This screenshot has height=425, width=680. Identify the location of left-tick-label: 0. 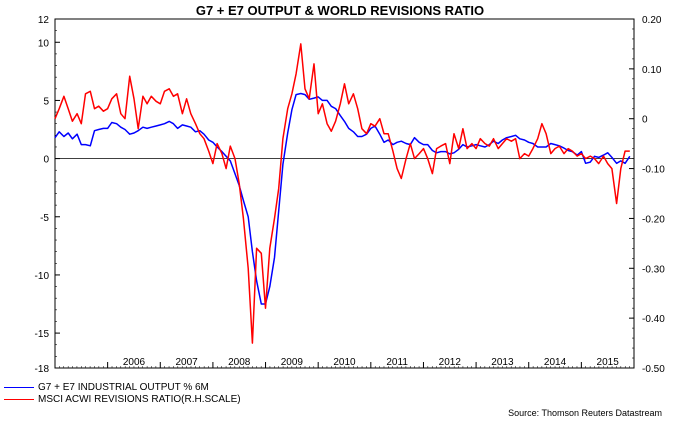
(46, 160).